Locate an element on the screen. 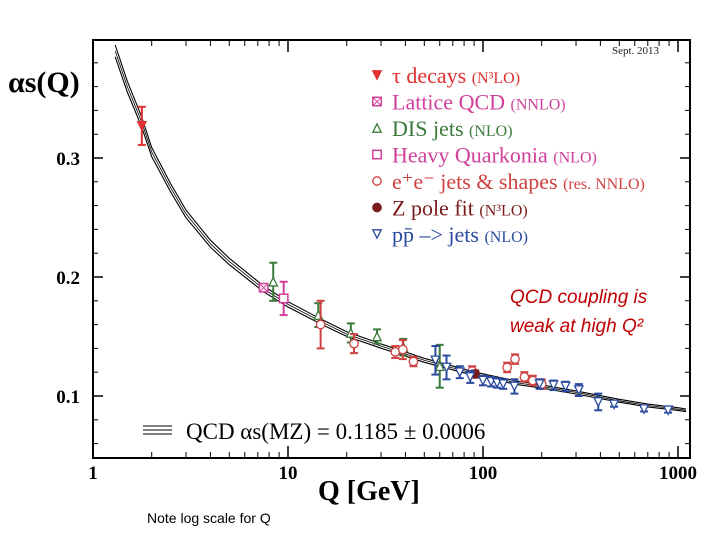  x-tick-label: 1 is located at coordinates (93, 473).